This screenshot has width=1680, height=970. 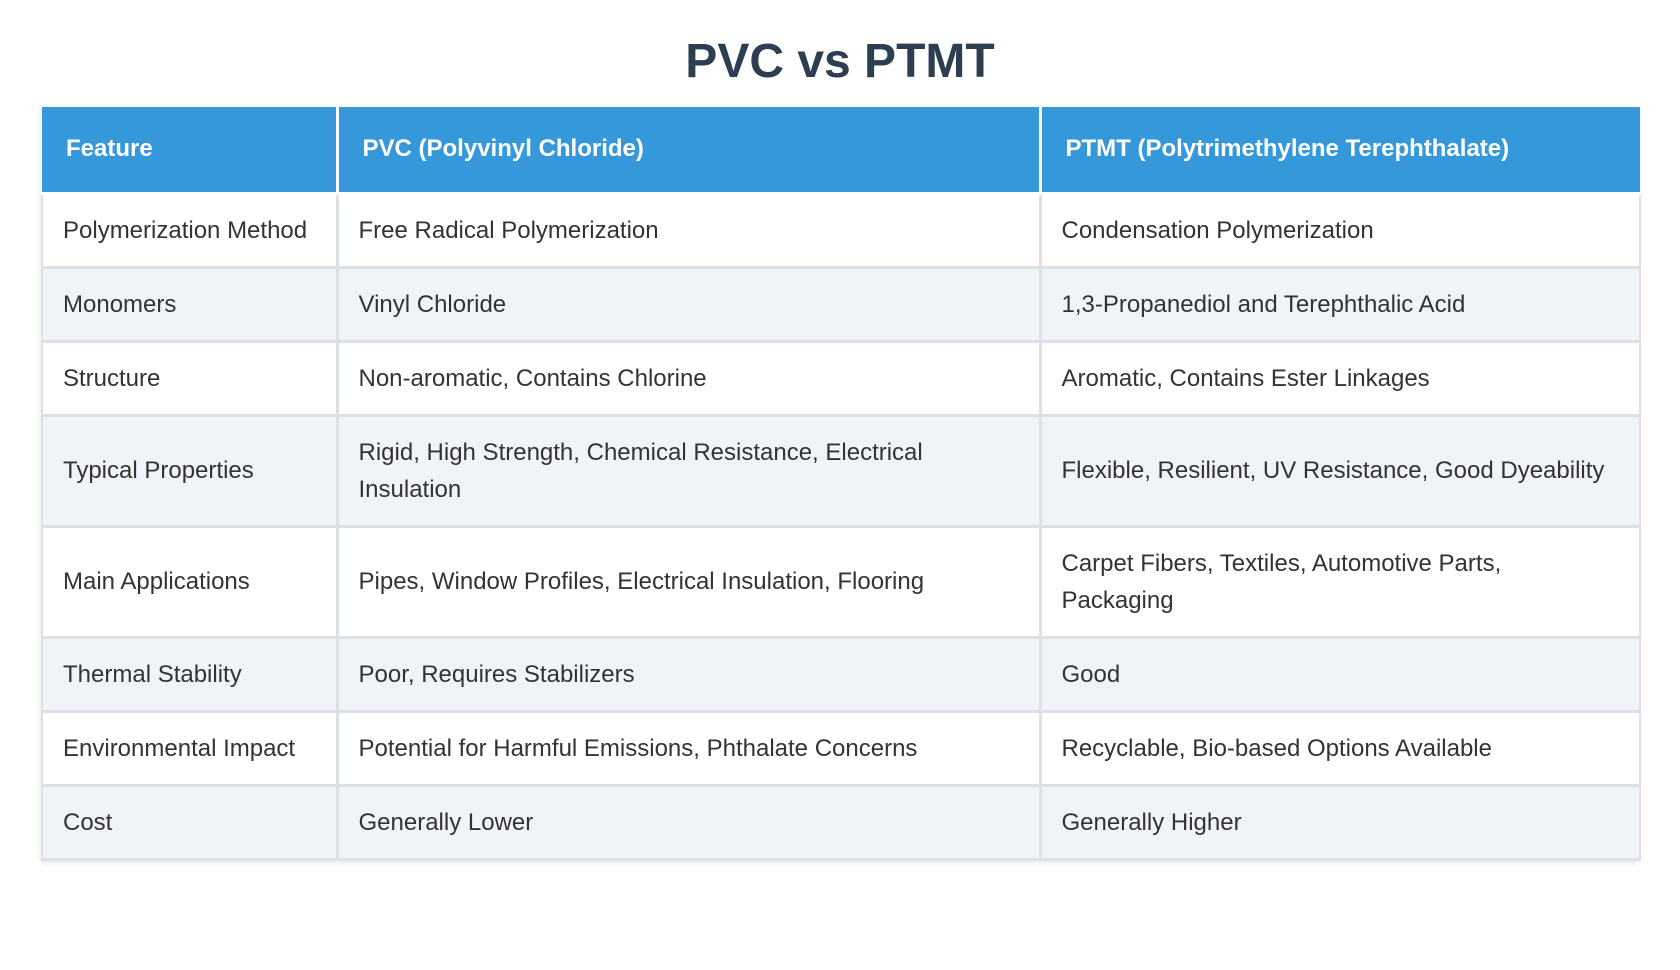 What do you see at coordinates (1339, 748) in the screenshot?
I see `ptmt-cell: Recyclable, Bio-based Options Available` at bounding box center [1339, 748].